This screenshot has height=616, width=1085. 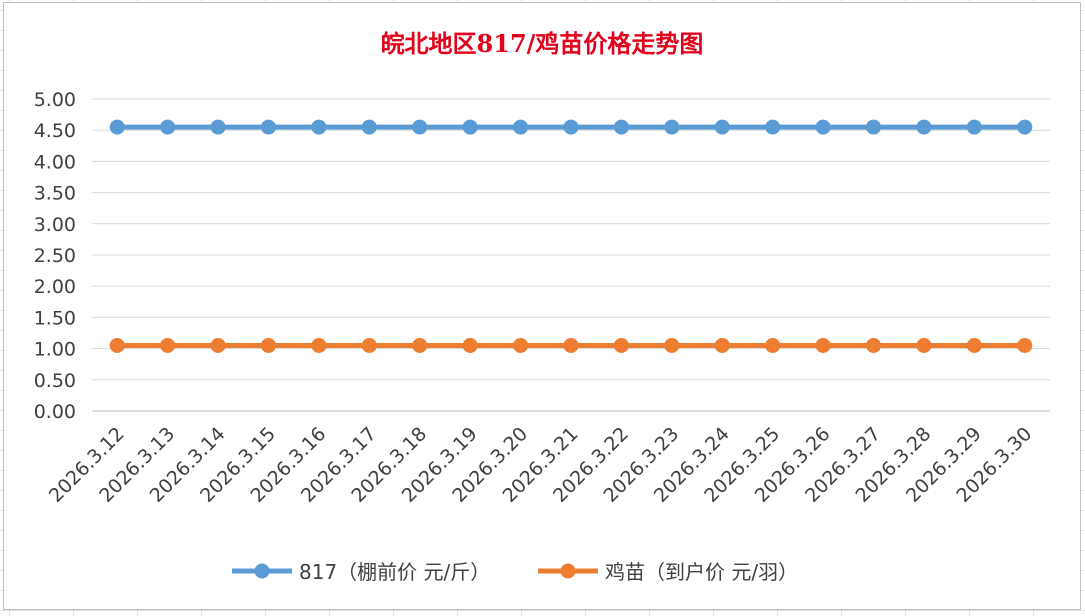 I want to click on y-tick-label: 4.50, so click(x=55, y=131).